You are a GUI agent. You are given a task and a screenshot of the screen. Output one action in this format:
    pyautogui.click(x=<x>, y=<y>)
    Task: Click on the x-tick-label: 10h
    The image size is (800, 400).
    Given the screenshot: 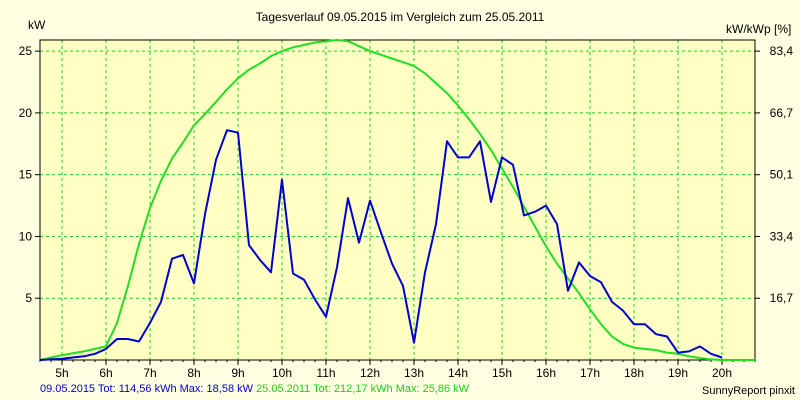 What is the action you would take?
    pyautogui.click(x=282, y=373)
    